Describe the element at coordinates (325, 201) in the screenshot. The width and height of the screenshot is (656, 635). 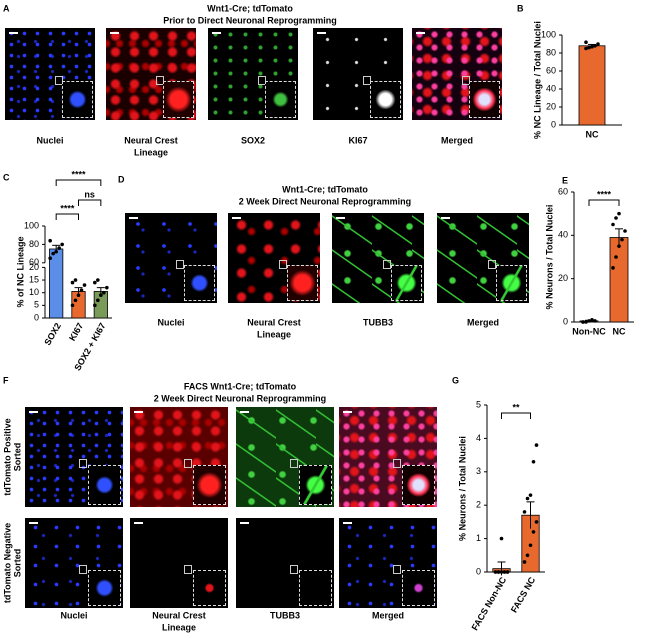
I see `panel-title: 2 Week Direct Neuronal Reprogramming` at that location.